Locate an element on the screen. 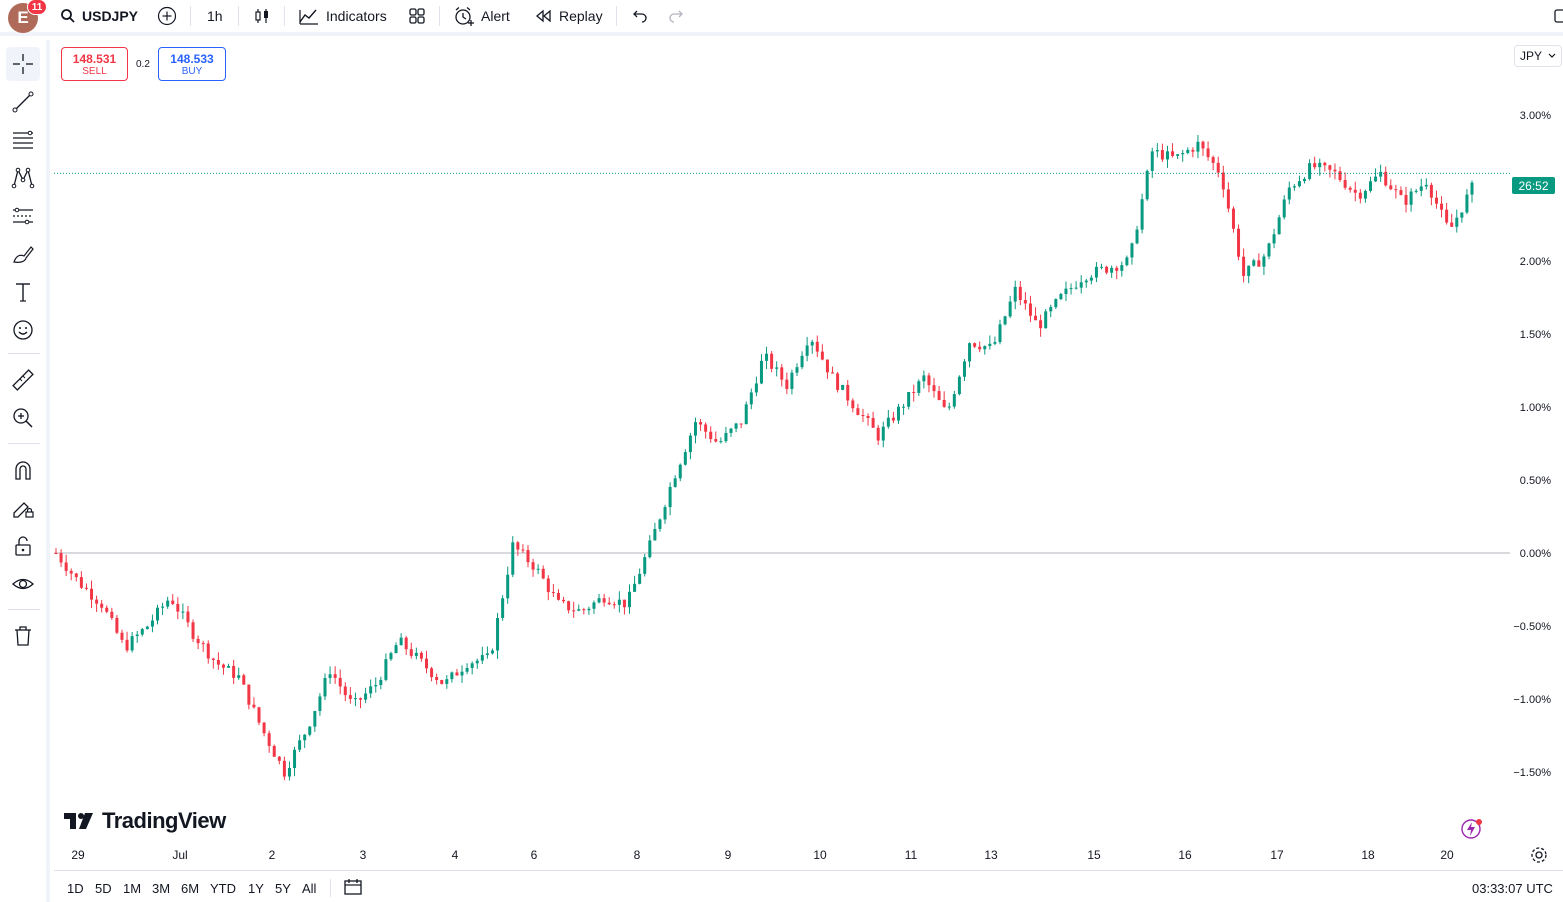  lock-all-tool is located at coordinates (23, 546).